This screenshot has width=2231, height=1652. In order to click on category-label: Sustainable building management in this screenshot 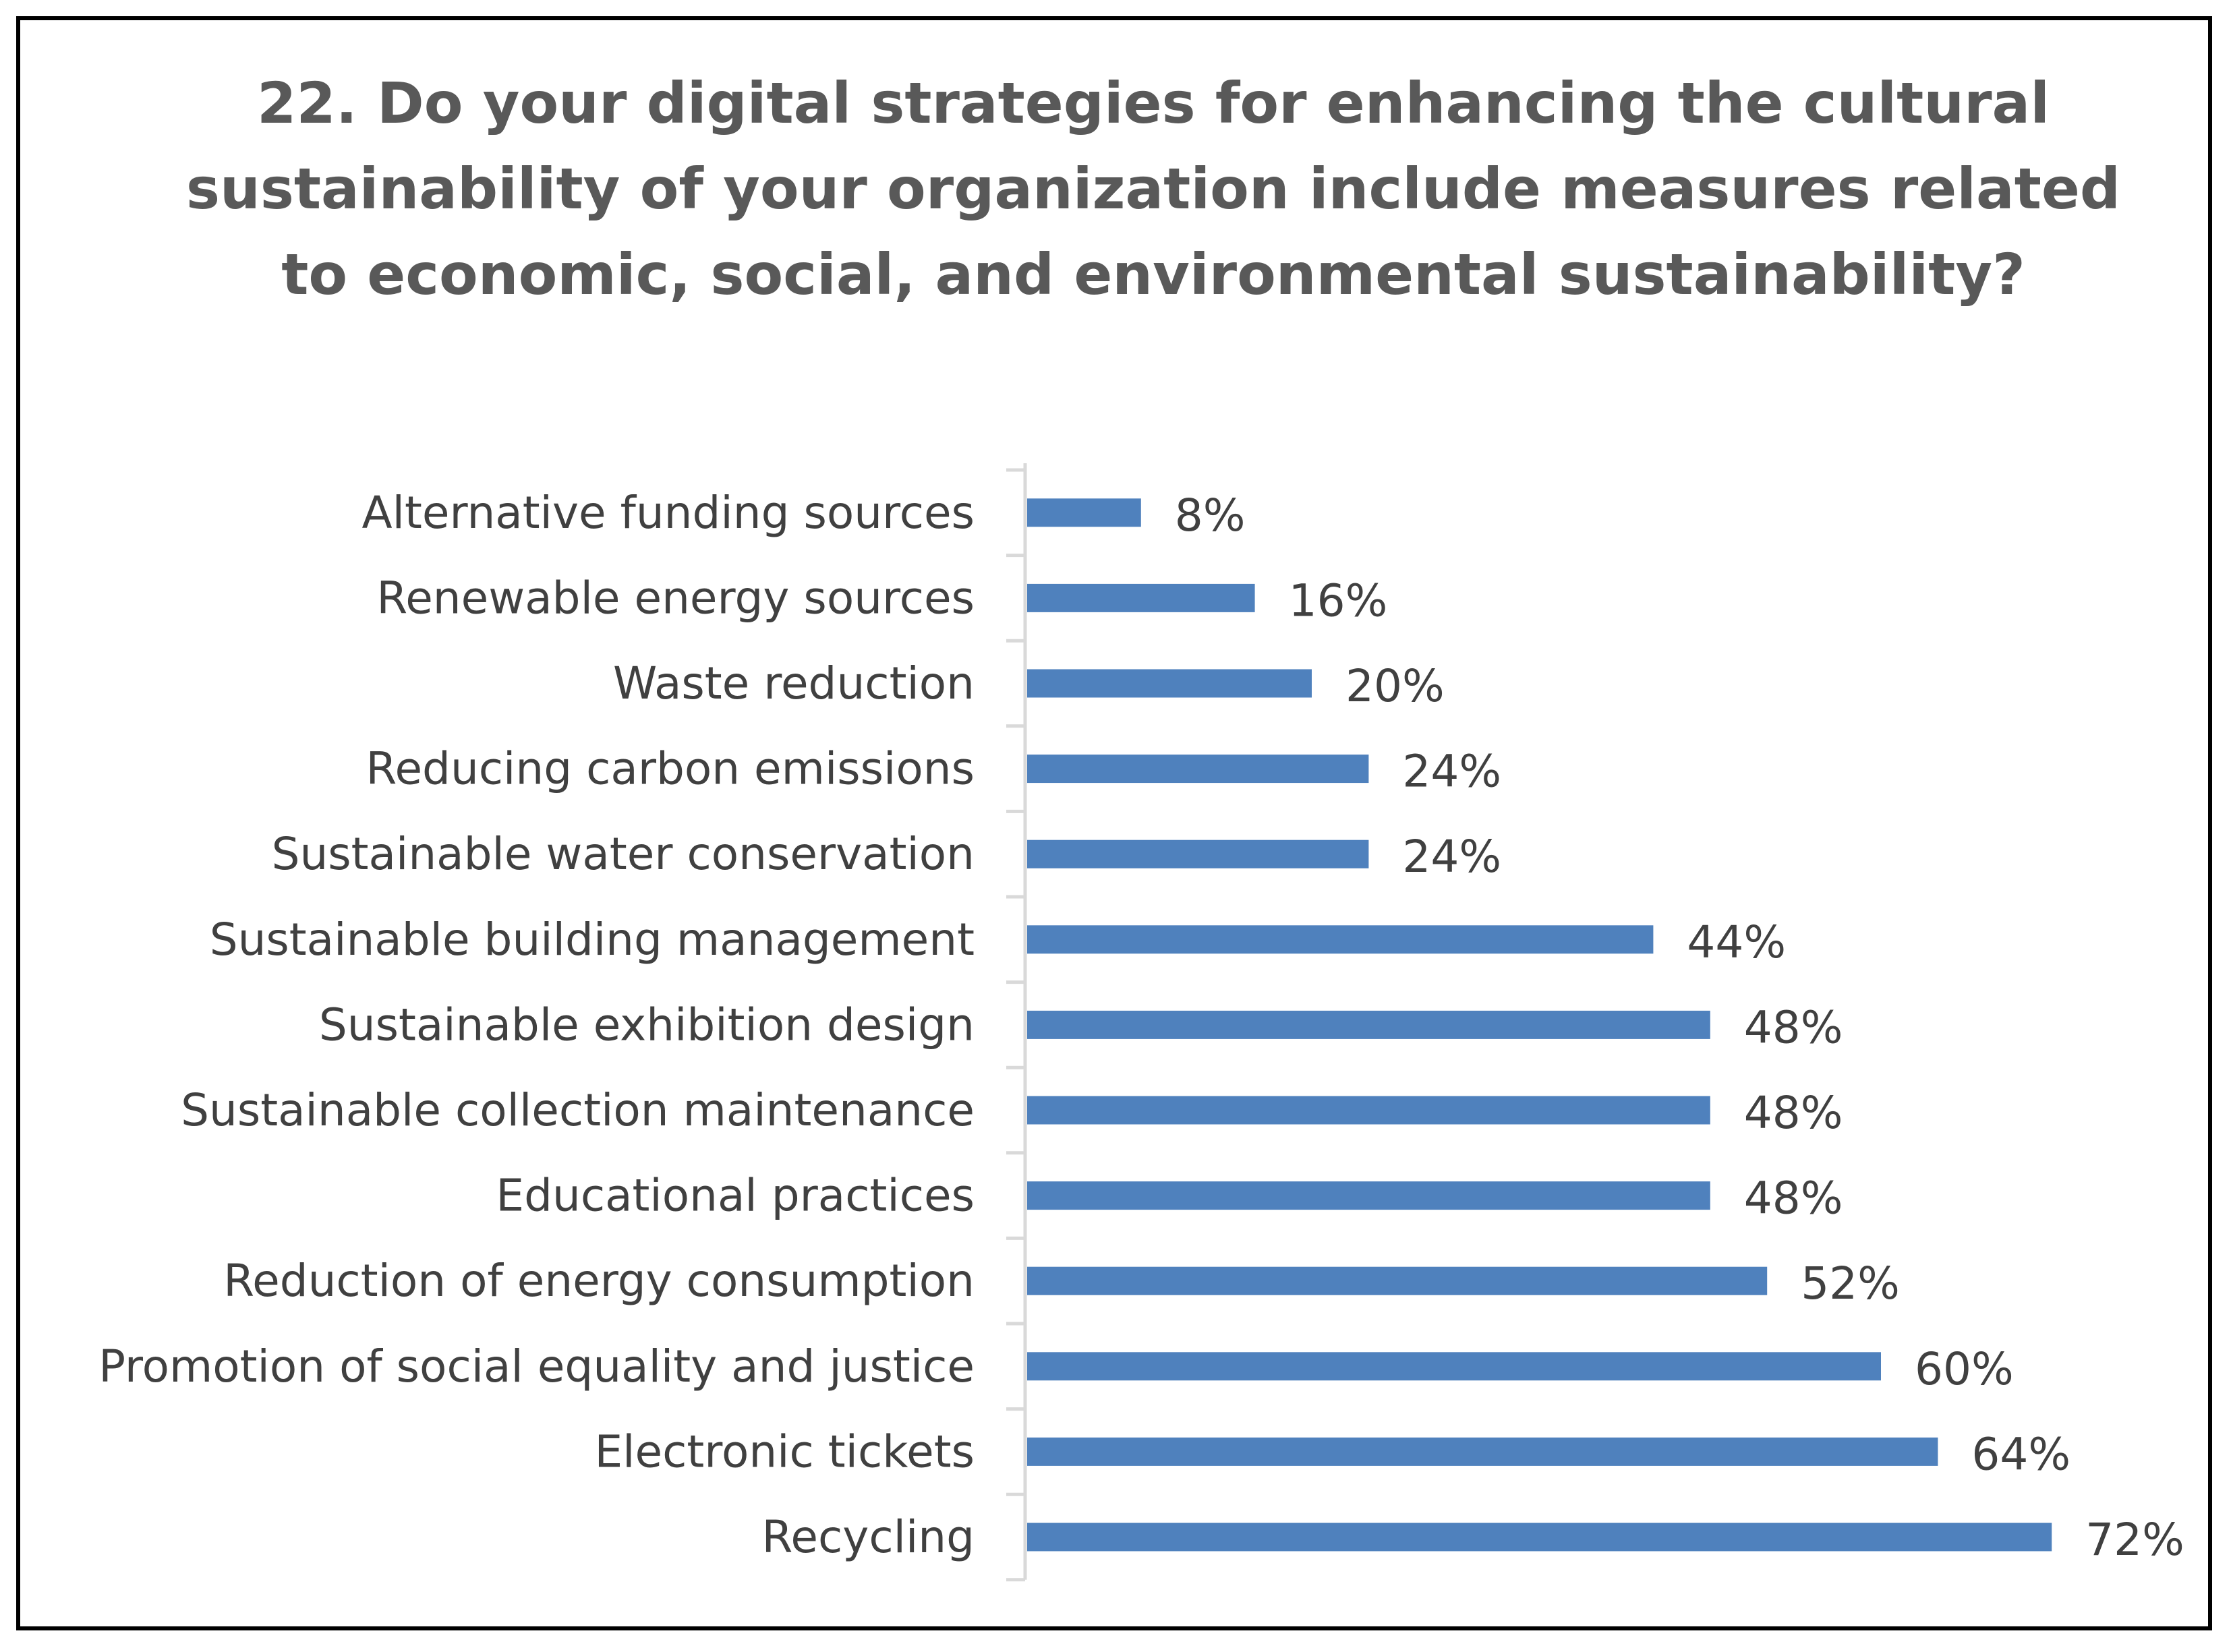, I will do `click(592, 940)`.